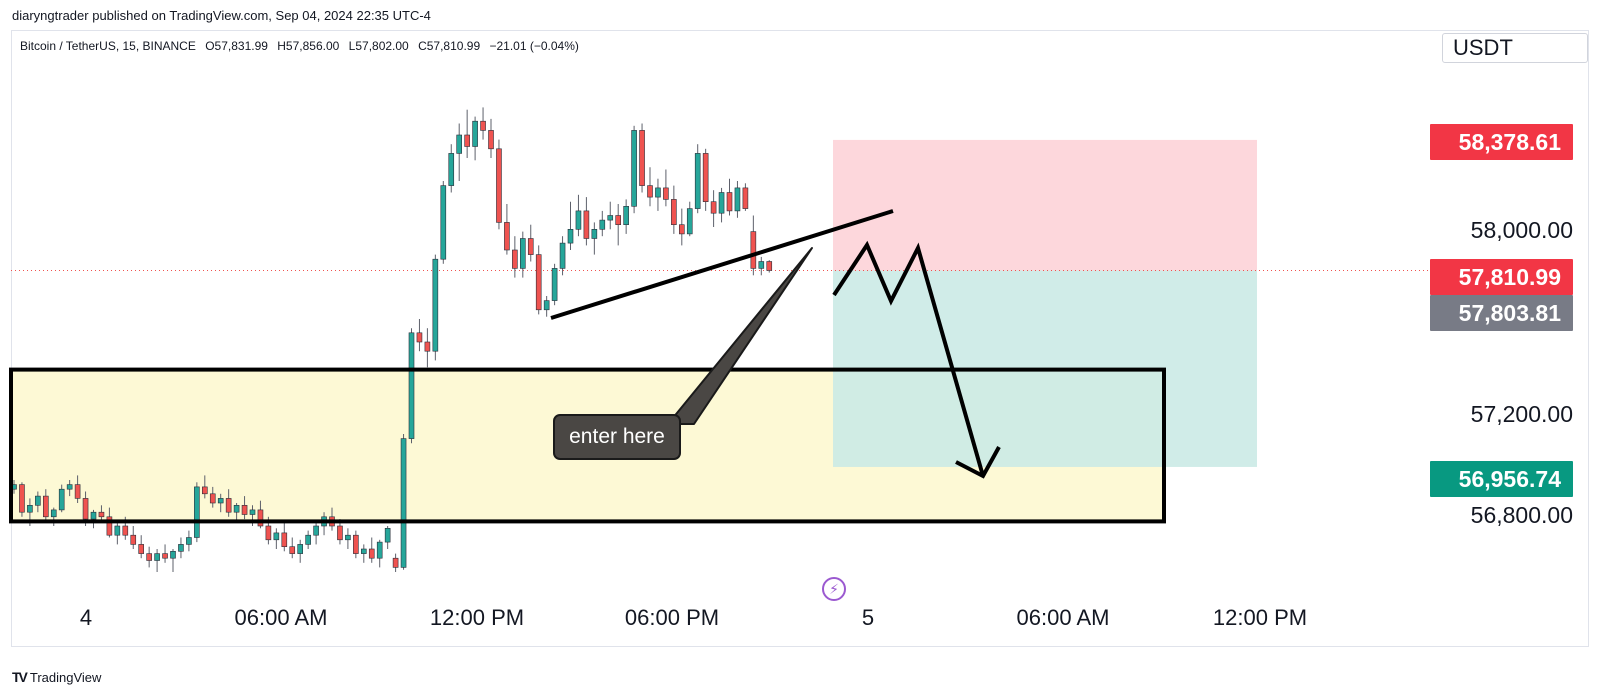 This screenshot has width=1600, height=698. What do you see at coordinates (308, 46) in the screenshot?
I see `ohlc-high: H57,856.00` at bounding box center [308, 46].